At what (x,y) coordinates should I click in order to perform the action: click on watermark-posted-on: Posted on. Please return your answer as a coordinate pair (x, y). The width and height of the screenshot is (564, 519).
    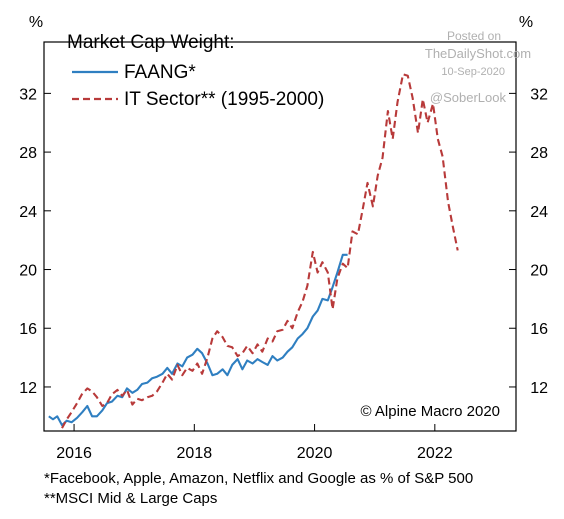
    Looking at the image, I should click on (474, 36).